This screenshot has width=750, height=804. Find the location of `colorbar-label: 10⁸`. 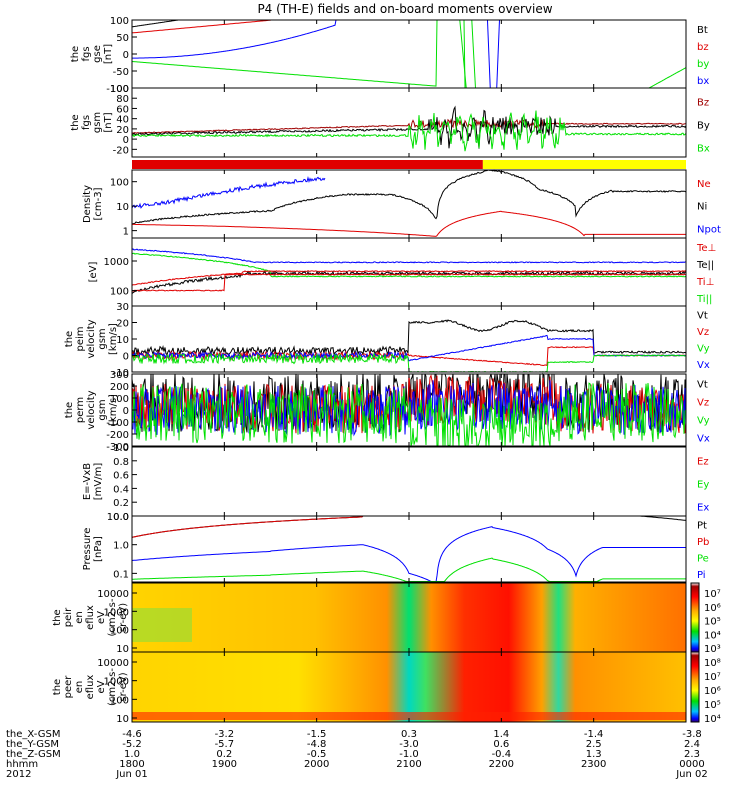

colorbar-label: 10⁸ is located at coordinates (712, 663).